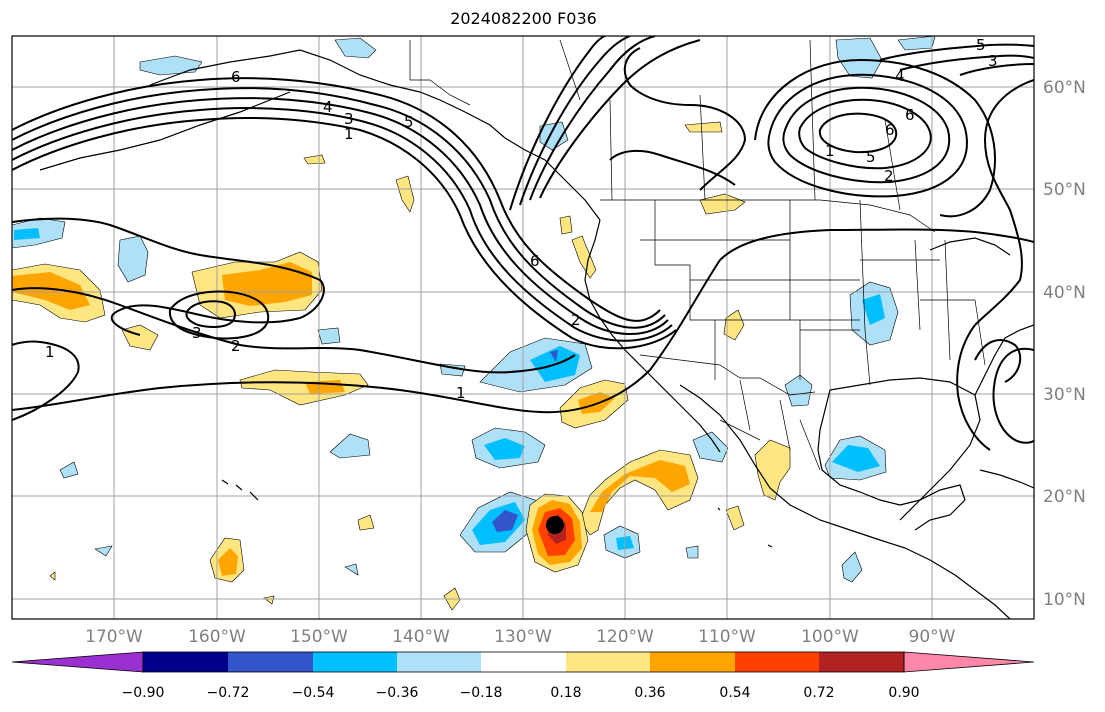  Describe the element at coordinates (440, 73) in the screenshot. I see `alaska-canada-border` at that location.